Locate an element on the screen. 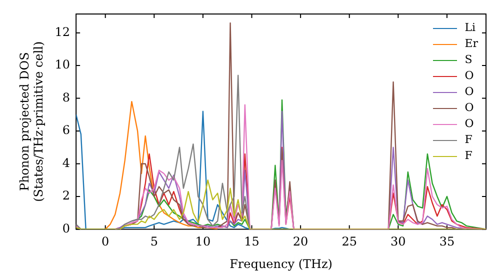 The height and width of the screenshot is (280, 500). y-axis-title: Phonon projected DOS (States/THz·primitive cell) is located at coordinates (31, 121).